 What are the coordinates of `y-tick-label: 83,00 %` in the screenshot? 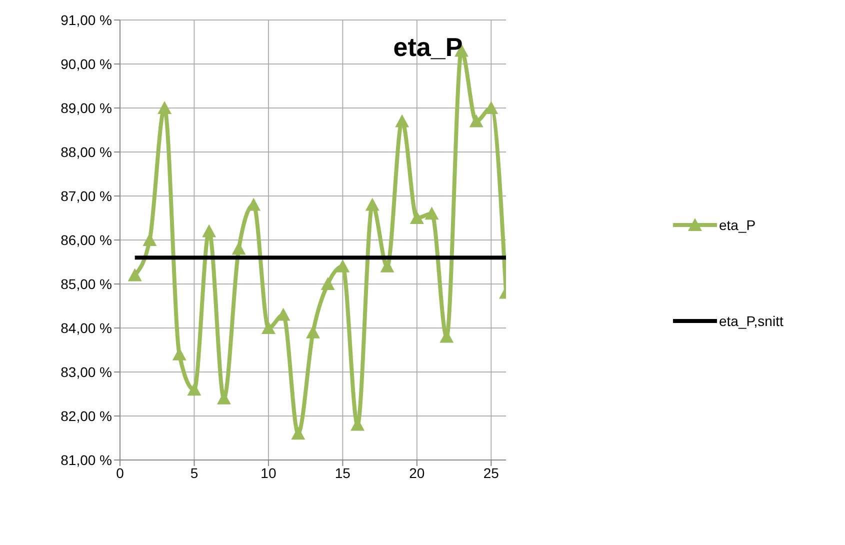 It's located at (86, 372).